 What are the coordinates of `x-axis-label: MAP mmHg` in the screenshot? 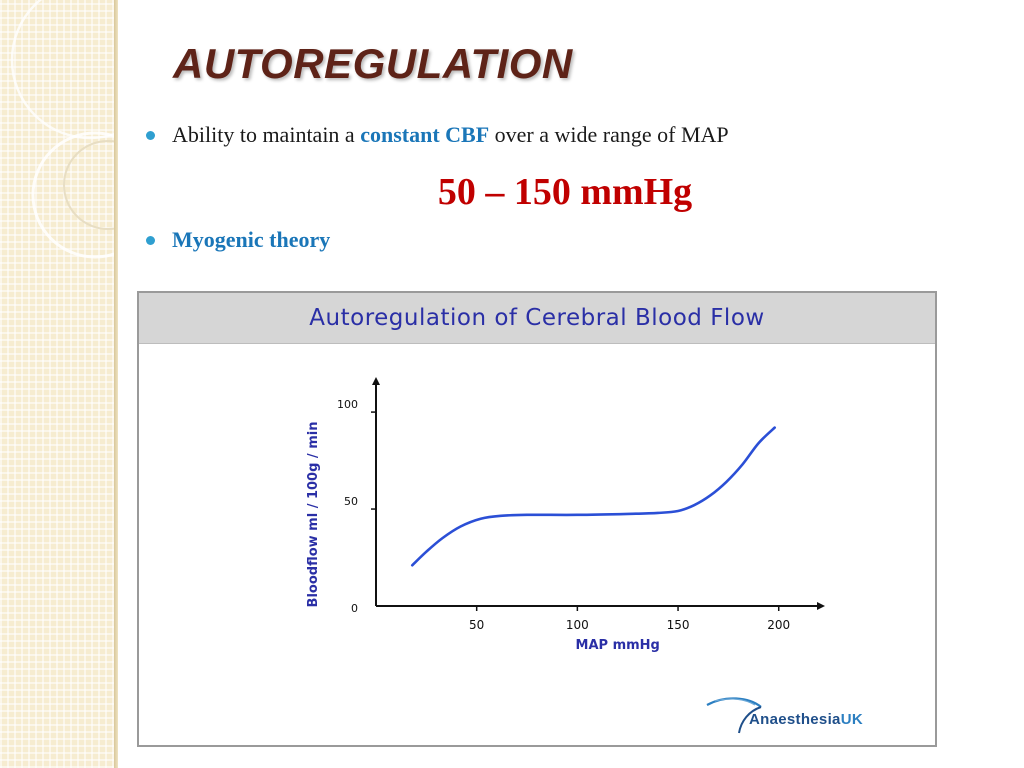 It's located at (618, 645).